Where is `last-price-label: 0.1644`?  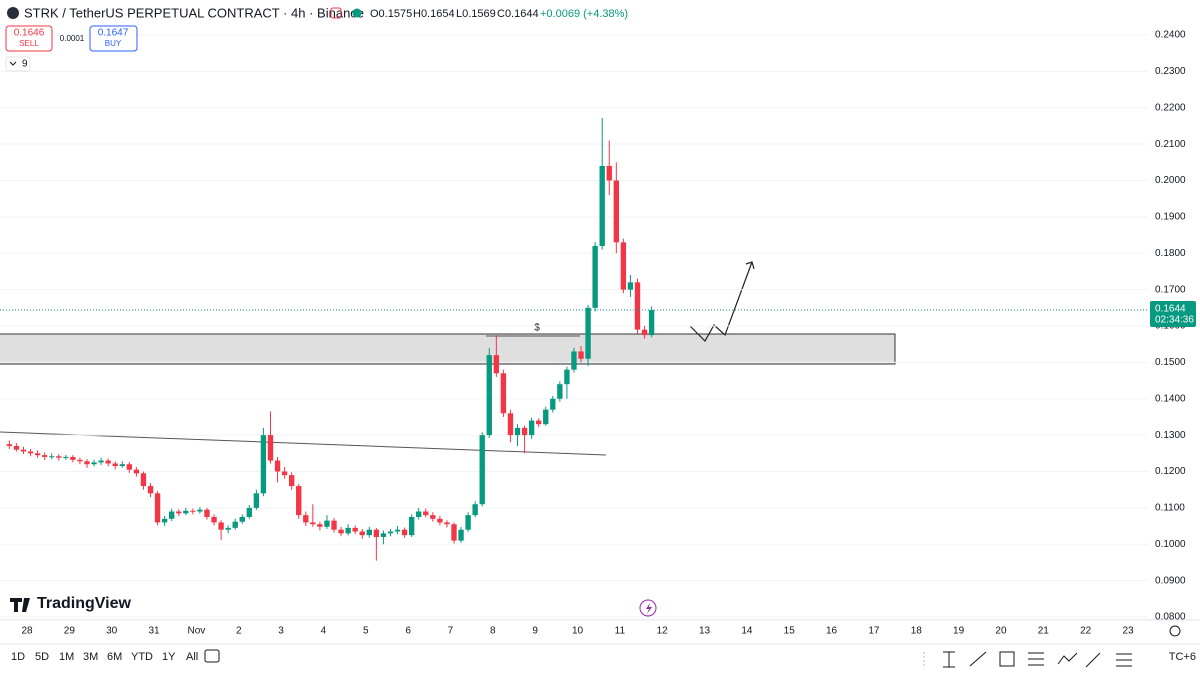
last-price-label: 0.1644 is located at coordinates (1170, 309).